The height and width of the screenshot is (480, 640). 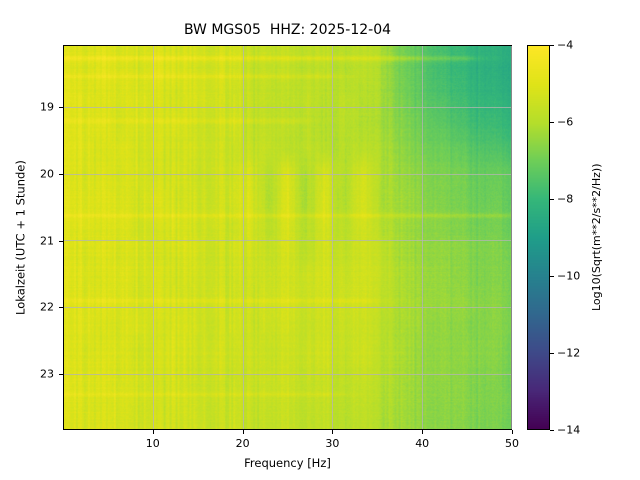 I want to click on figure-title: BW MGS05 HHZ: 2025-12-04, so click(x=287, y=30).